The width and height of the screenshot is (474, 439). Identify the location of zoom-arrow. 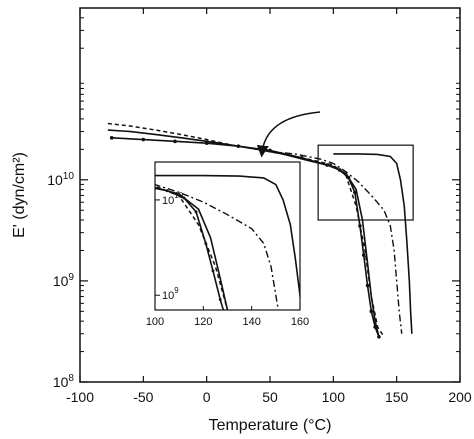
(288, 134).